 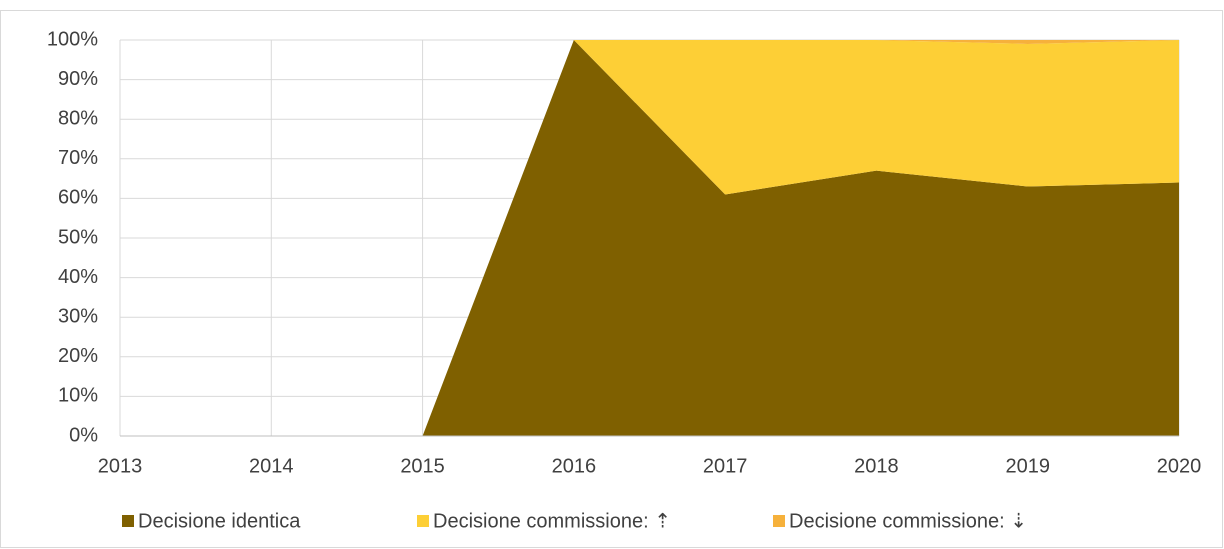 I want to click on legend-label: Decisione commissione: ⇡, so click(x=552, y=521).